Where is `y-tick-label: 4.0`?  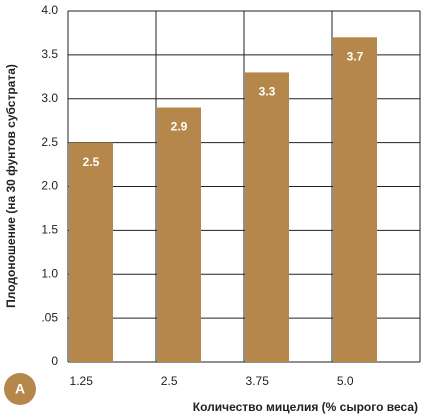 y-tick-label: 4.0 is located at coordinates (49, 10).